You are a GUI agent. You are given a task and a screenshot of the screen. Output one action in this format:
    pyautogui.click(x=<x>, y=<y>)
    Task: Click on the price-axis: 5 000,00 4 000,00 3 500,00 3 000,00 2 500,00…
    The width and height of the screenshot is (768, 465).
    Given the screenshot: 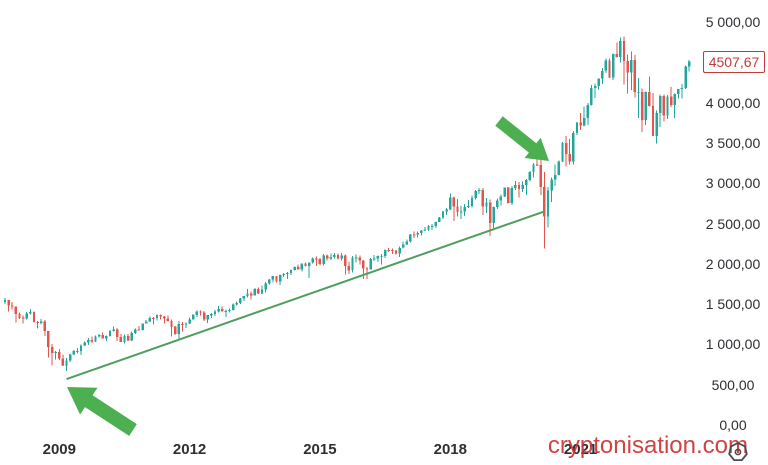 What is the action you would take?
    pyautogui.click(x=734, y=232)
    